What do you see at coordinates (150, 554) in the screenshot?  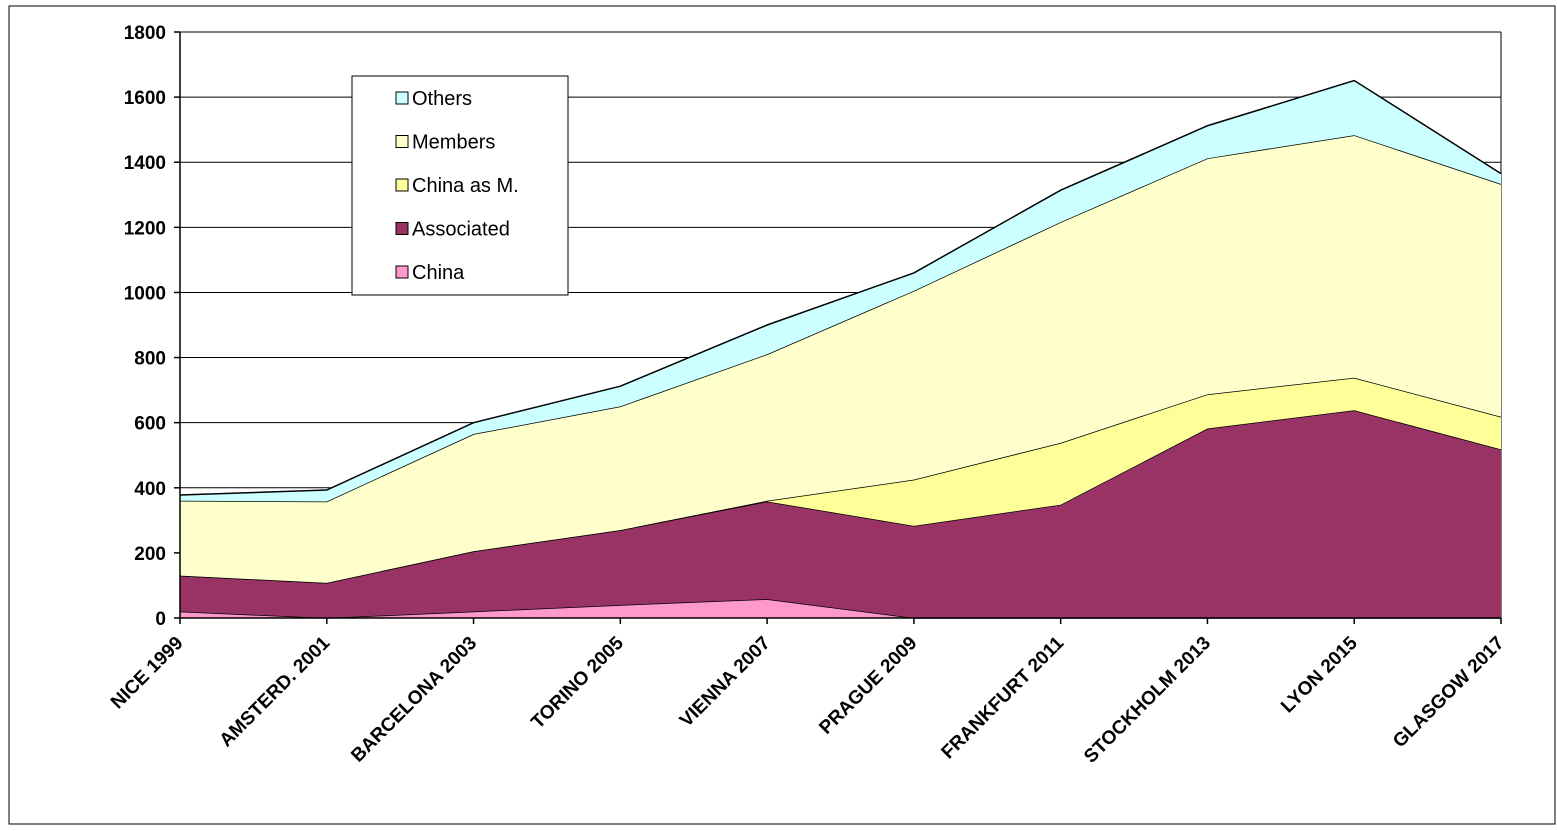 I see `y-tick-label: 200` at bounding box center [150, 554].